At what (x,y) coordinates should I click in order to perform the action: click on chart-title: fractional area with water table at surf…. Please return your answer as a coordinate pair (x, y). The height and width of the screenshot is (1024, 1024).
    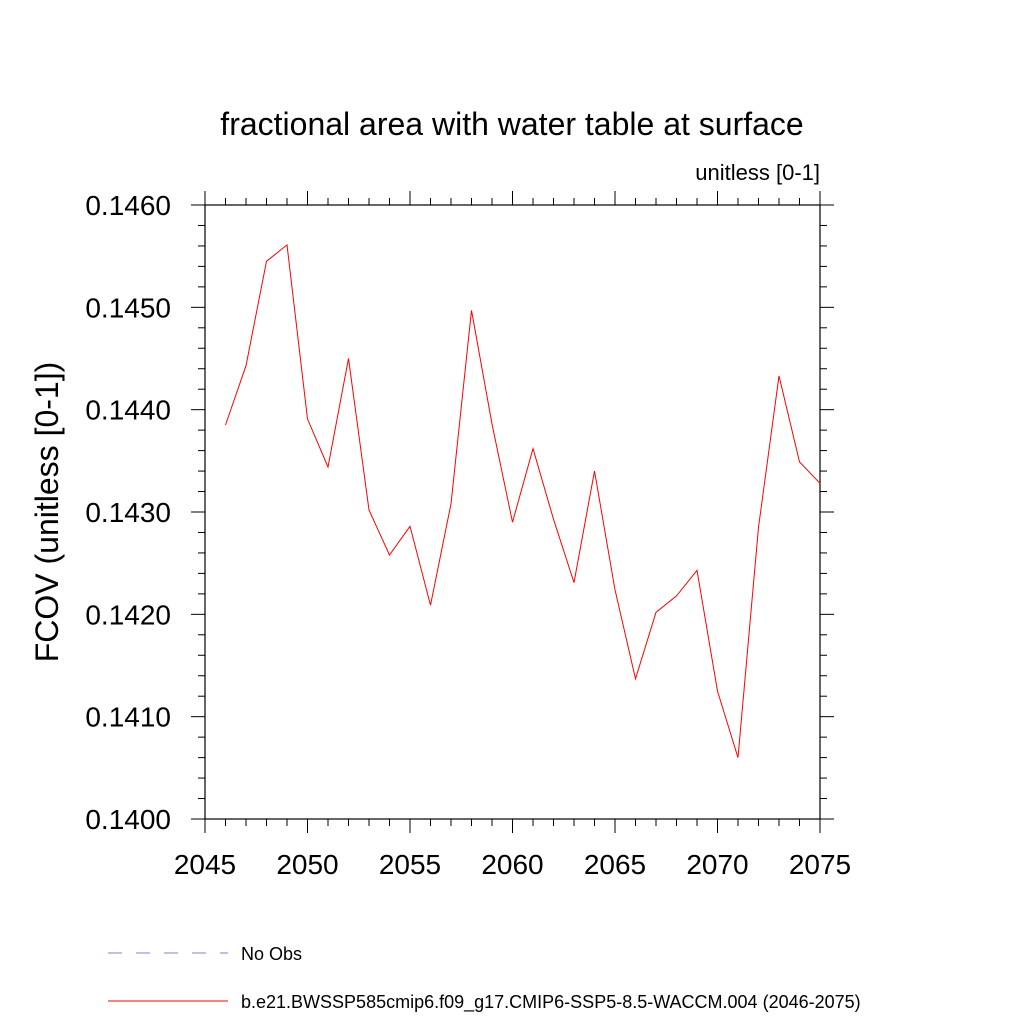
    Looking at the image, I should click on (511, 124).